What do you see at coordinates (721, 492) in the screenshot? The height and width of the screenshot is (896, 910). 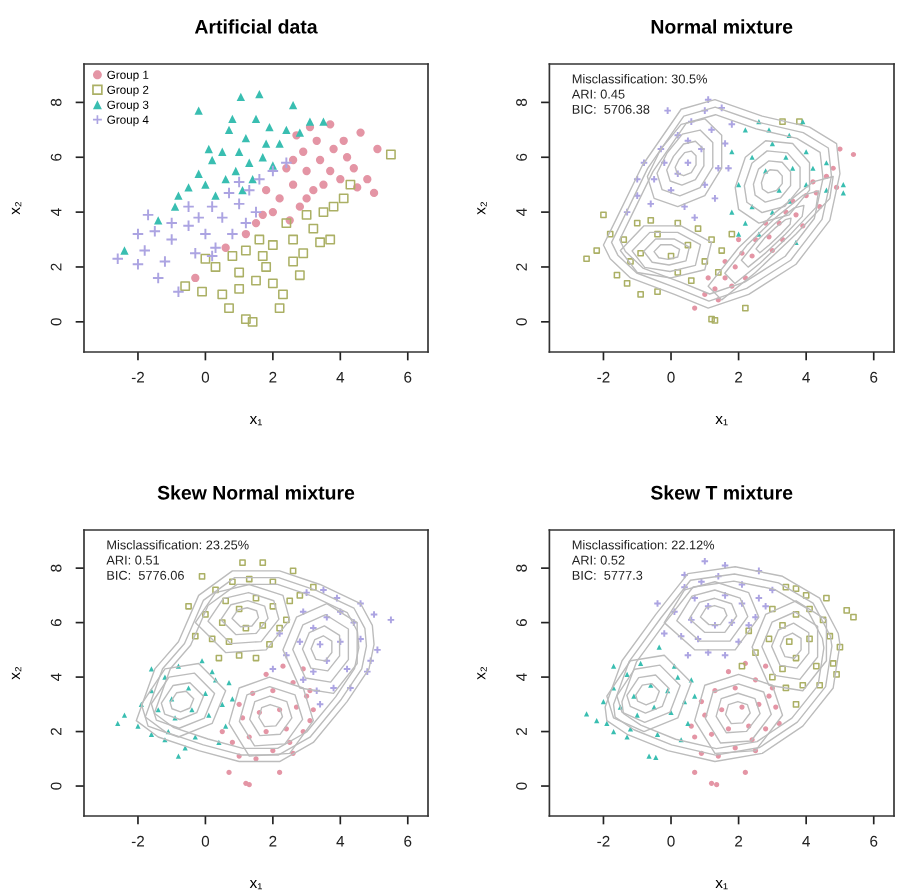 I see `chart-title: Skew T mixture` at bounding box center [721, 492].